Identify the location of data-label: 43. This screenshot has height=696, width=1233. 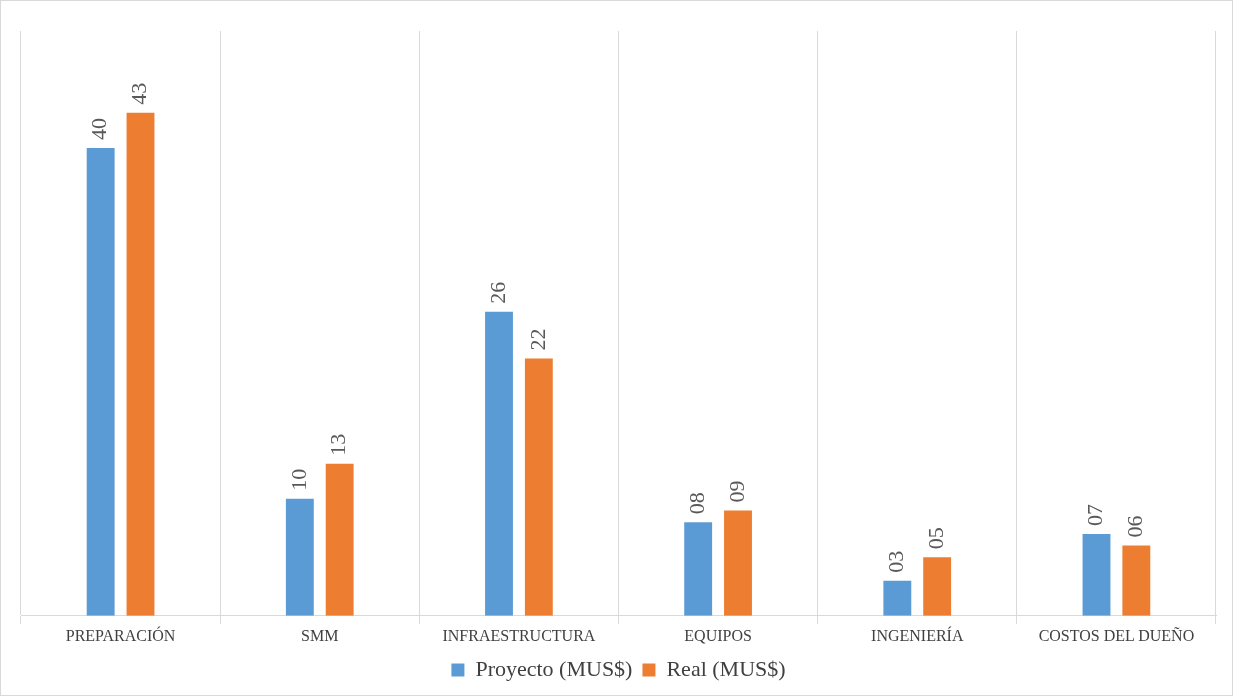
(139, 93).